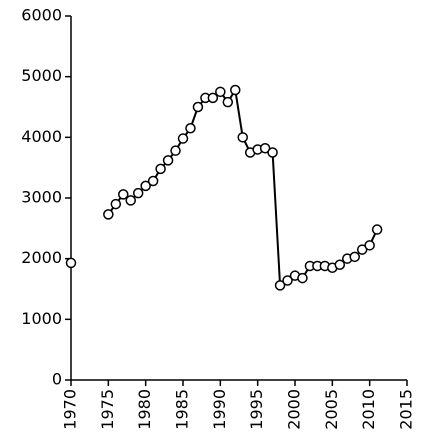 This screenshot has height=448, width=423. What do you see at coordinates (219, 409) in the screenshot?
I see `x-tick-label: 1990` at bounding box center [219, 409].